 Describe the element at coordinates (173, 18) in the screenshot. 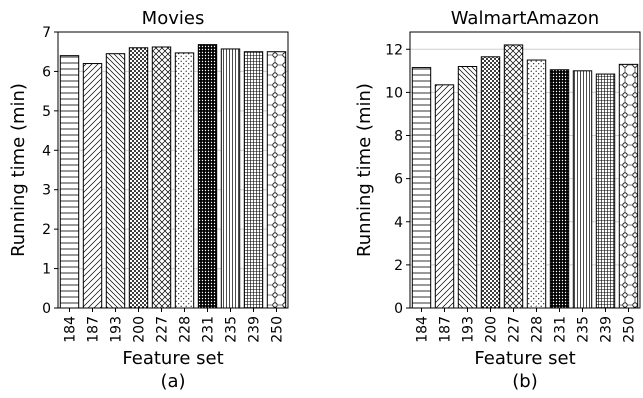

I see `chart-title: Movies` at that location.